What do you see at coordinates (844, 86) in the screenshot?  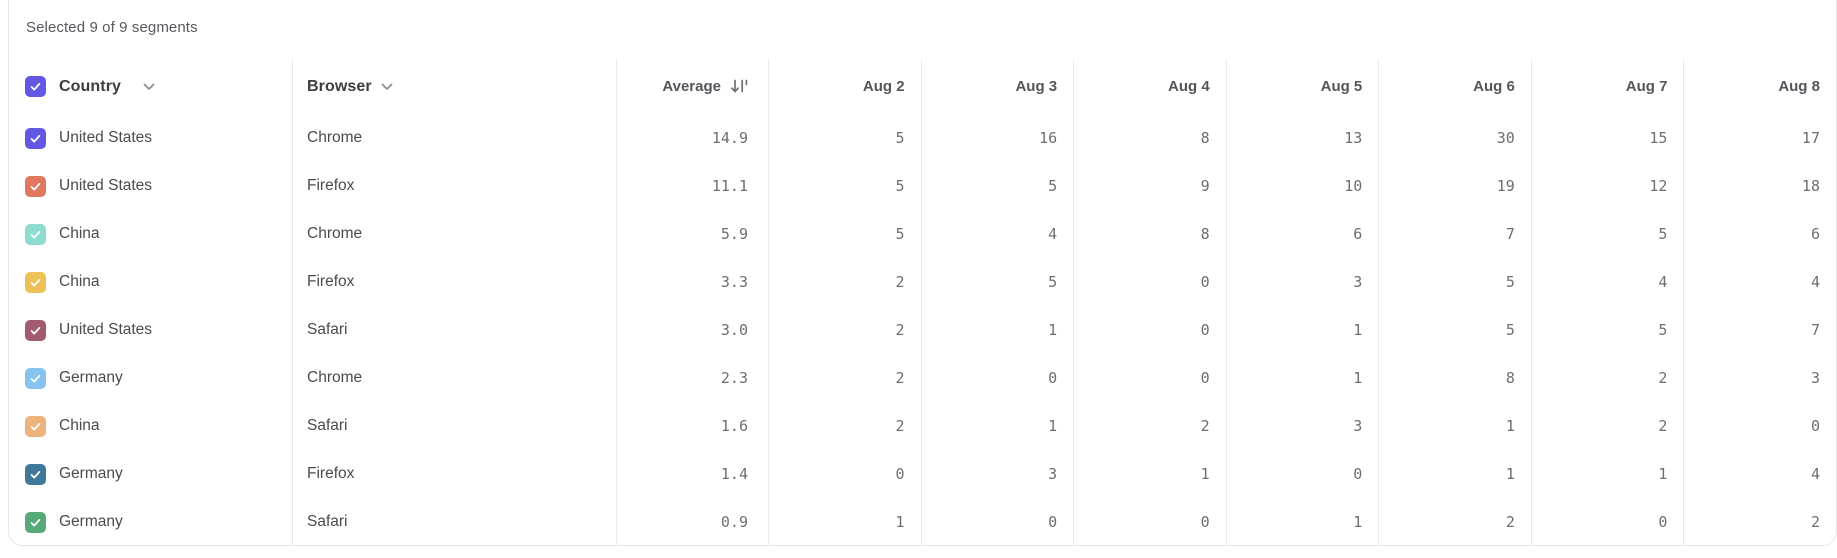 I see `column-header-date: Aug 2` at bounding box center [844, 86].